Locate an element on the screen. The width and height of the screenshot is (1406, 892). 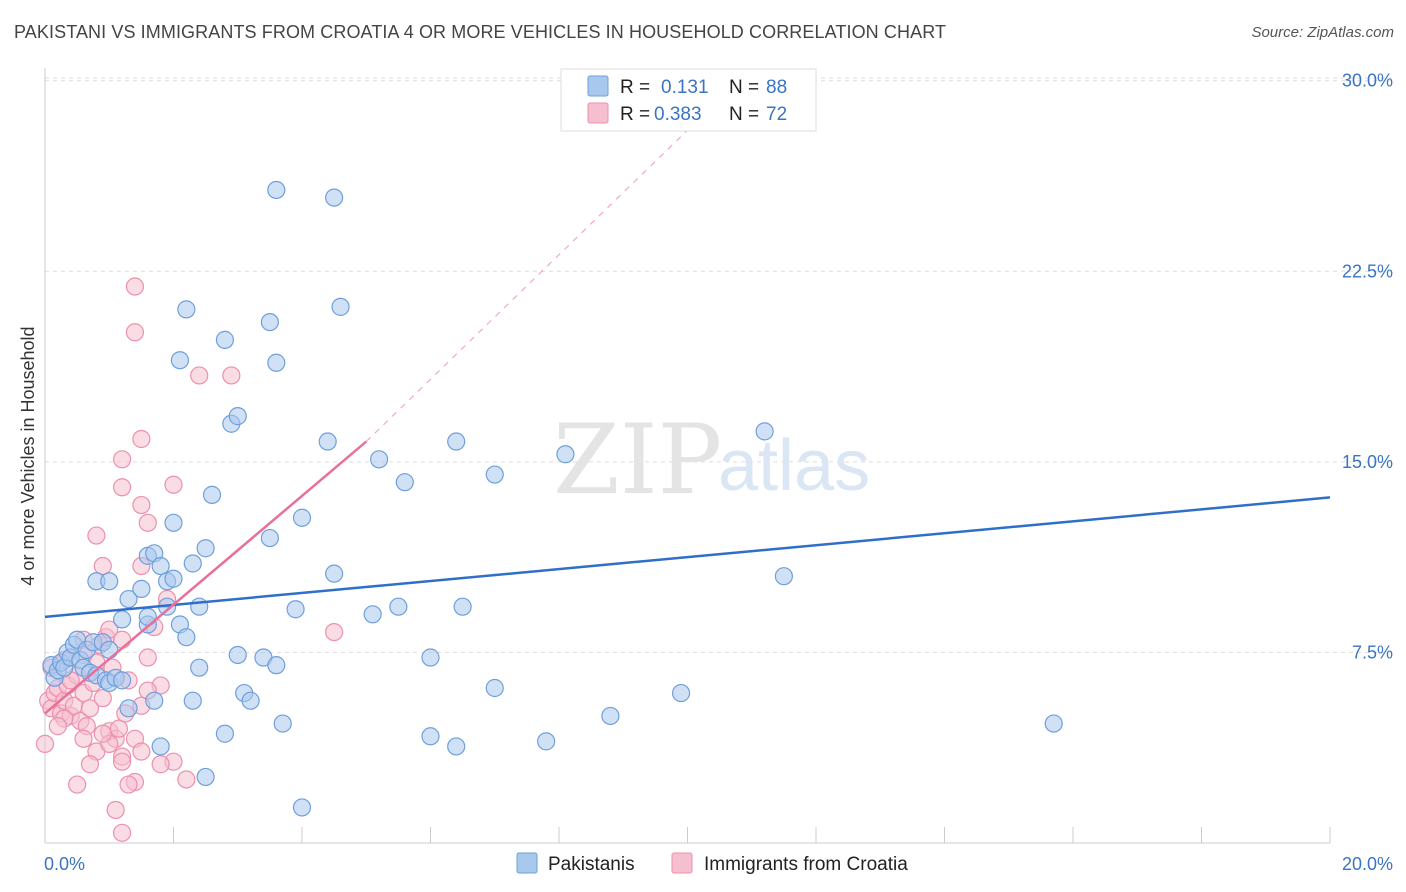
legend-n-value-1: 88 is located at coordinates (776, 87).